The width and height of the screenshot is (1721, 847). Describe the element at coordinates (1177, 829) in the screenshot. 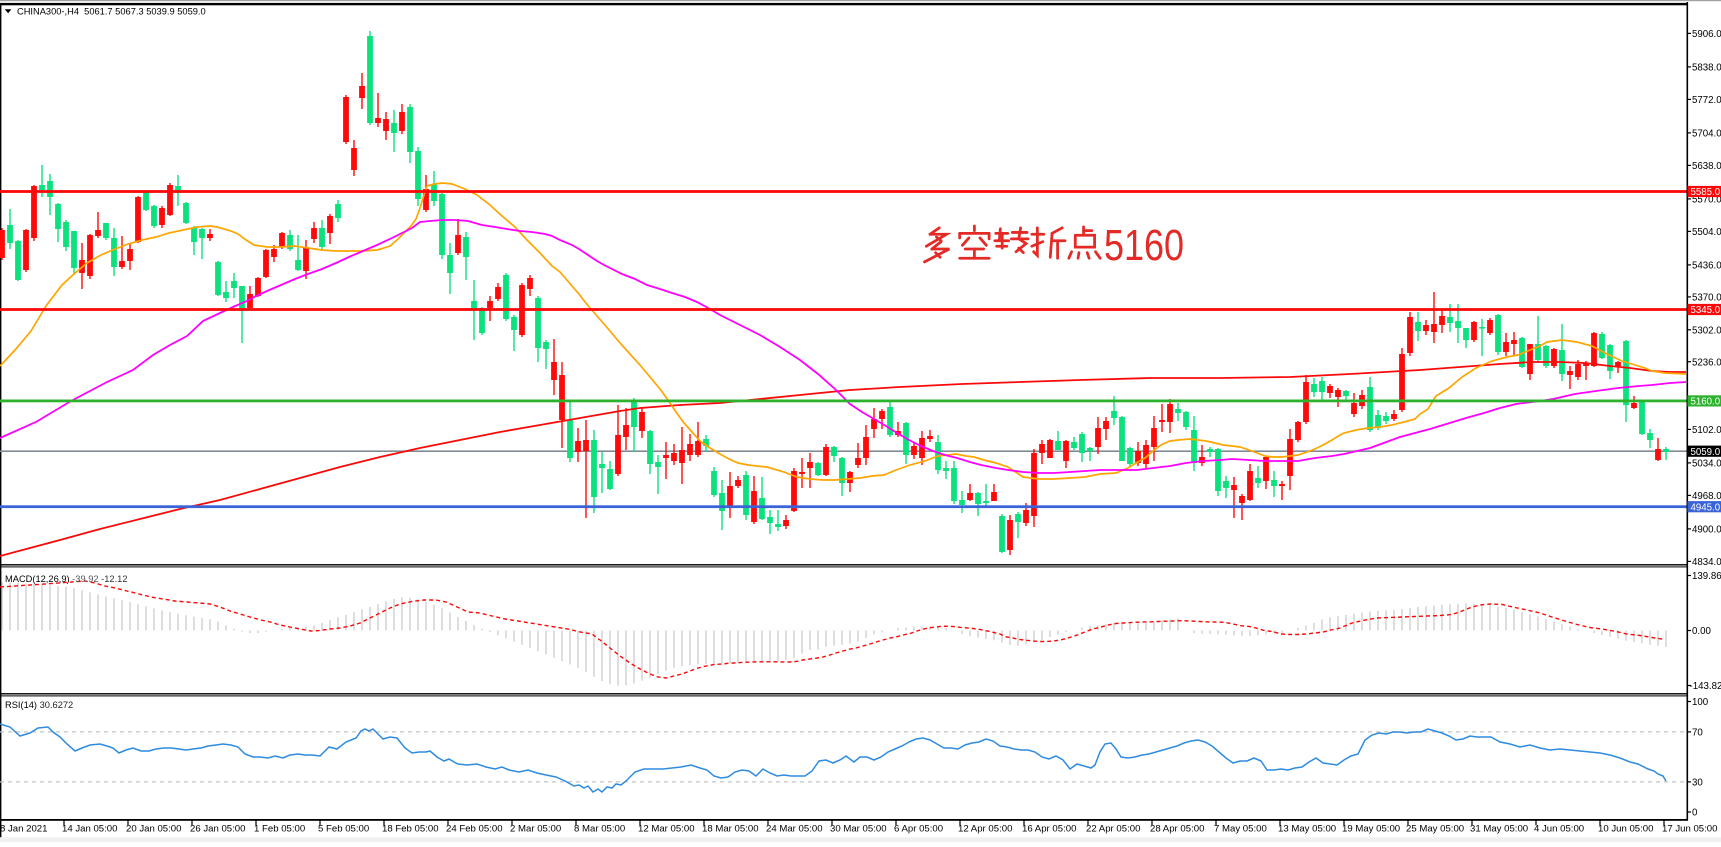

I see `svg-text: 28 Apr 05:00` at that location.